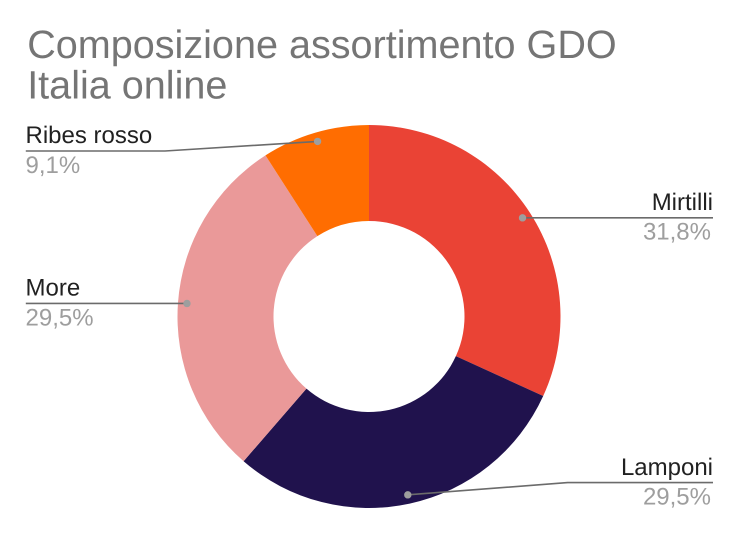 This screenshot has height=536, width=738. I want to click on svg-text: Italia online, so click(127, 85).